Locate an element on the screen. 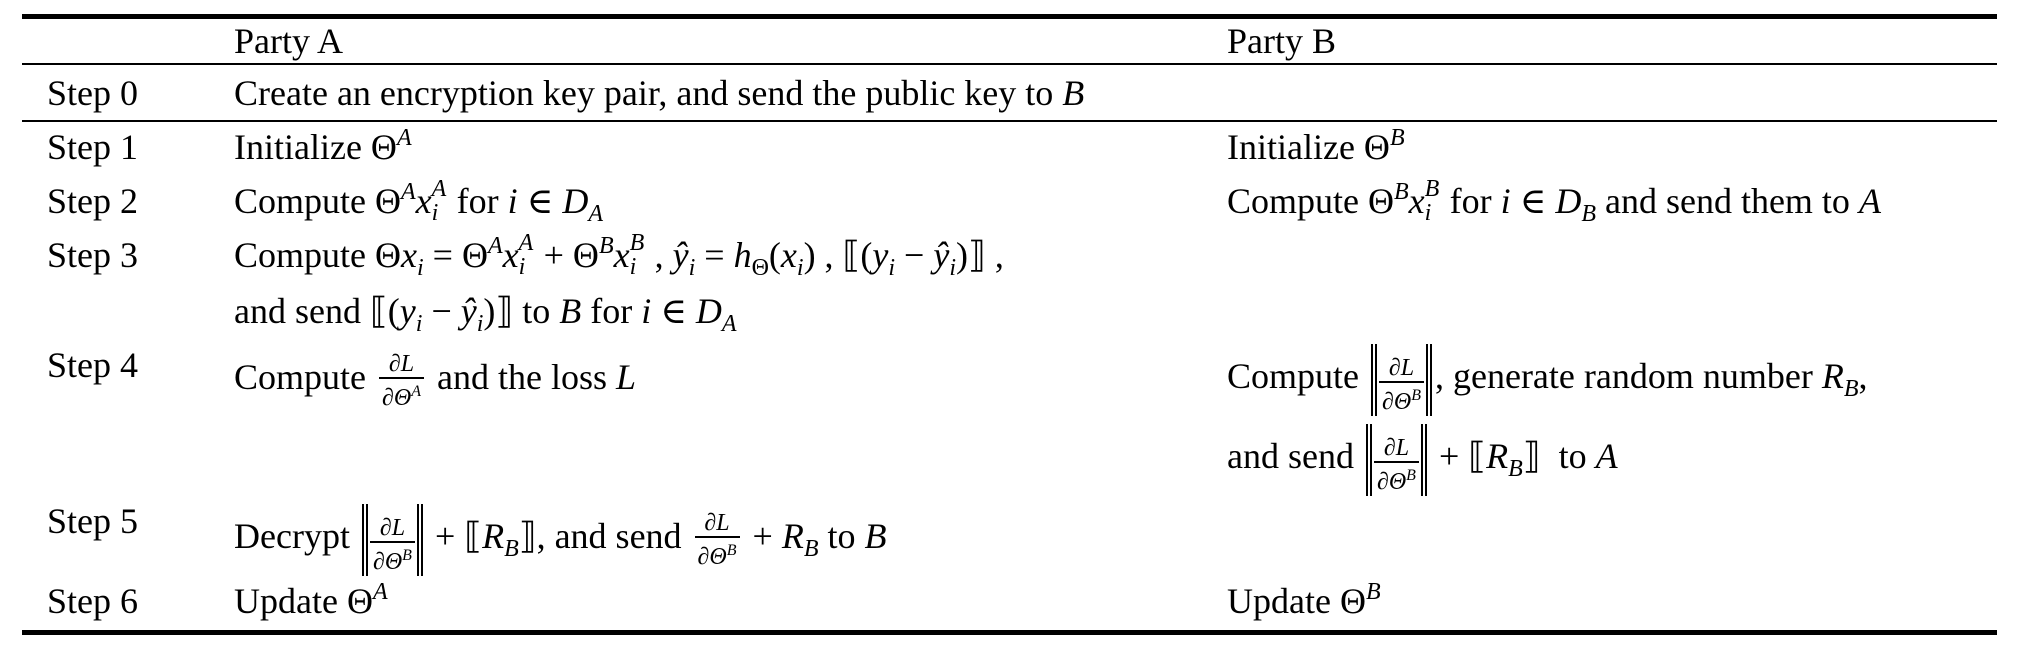 Image resolution: width=2017 pixels, height=653 pixels. partial-fraction: ∂L ∂ΘA is located at coordinates (401, 381).